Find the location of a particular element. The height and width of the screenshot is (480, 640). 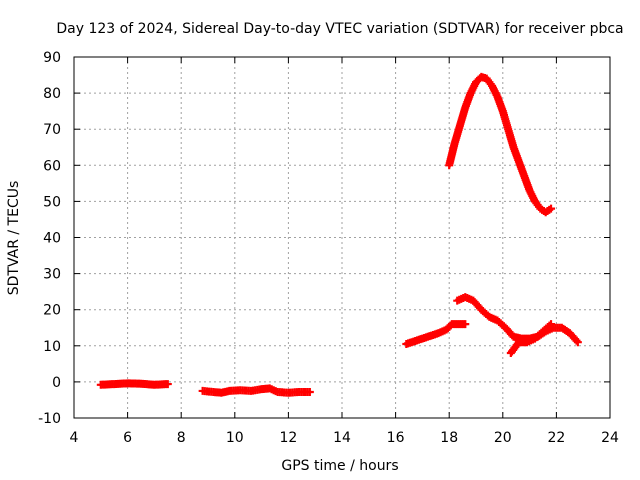

x-tick-label: 22 is located at coordinates (556, 438).